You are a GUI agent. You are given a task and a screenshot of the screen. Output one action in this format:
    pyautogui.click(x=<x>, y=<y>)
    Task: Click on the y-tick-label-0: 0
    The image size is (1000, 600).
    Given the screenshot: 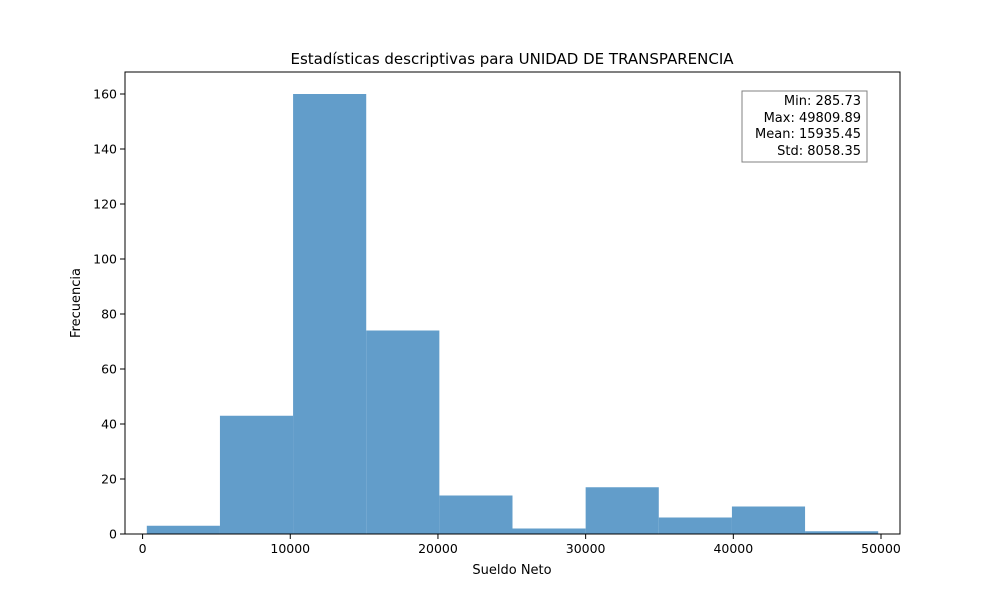 What is the action you would take?
    pyautogui.click(x=113, y=534)
    